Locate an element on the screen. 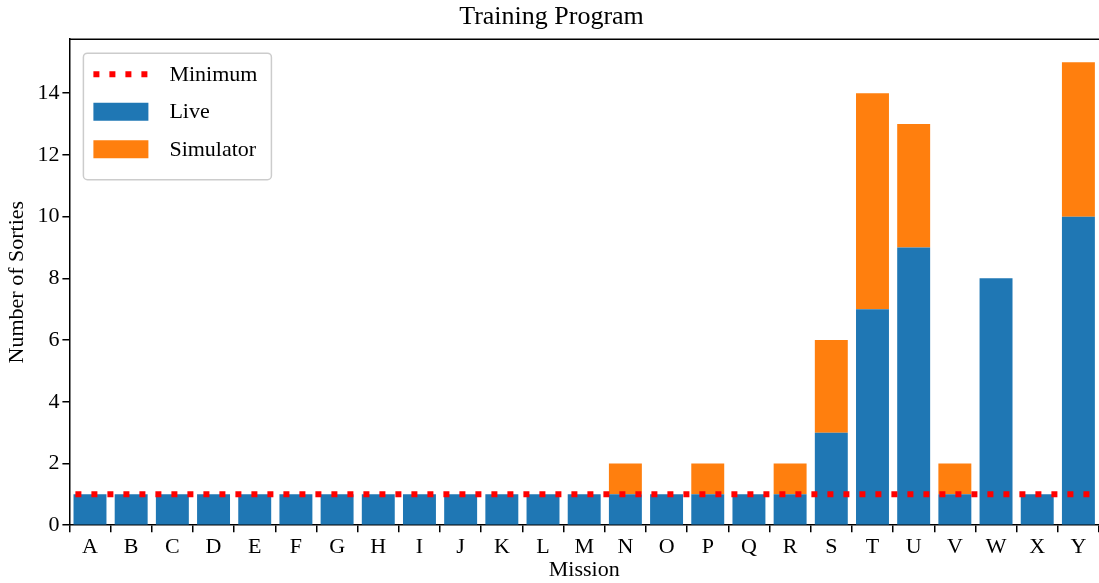  x-tick-label: E is located at coordinates (255, 546).